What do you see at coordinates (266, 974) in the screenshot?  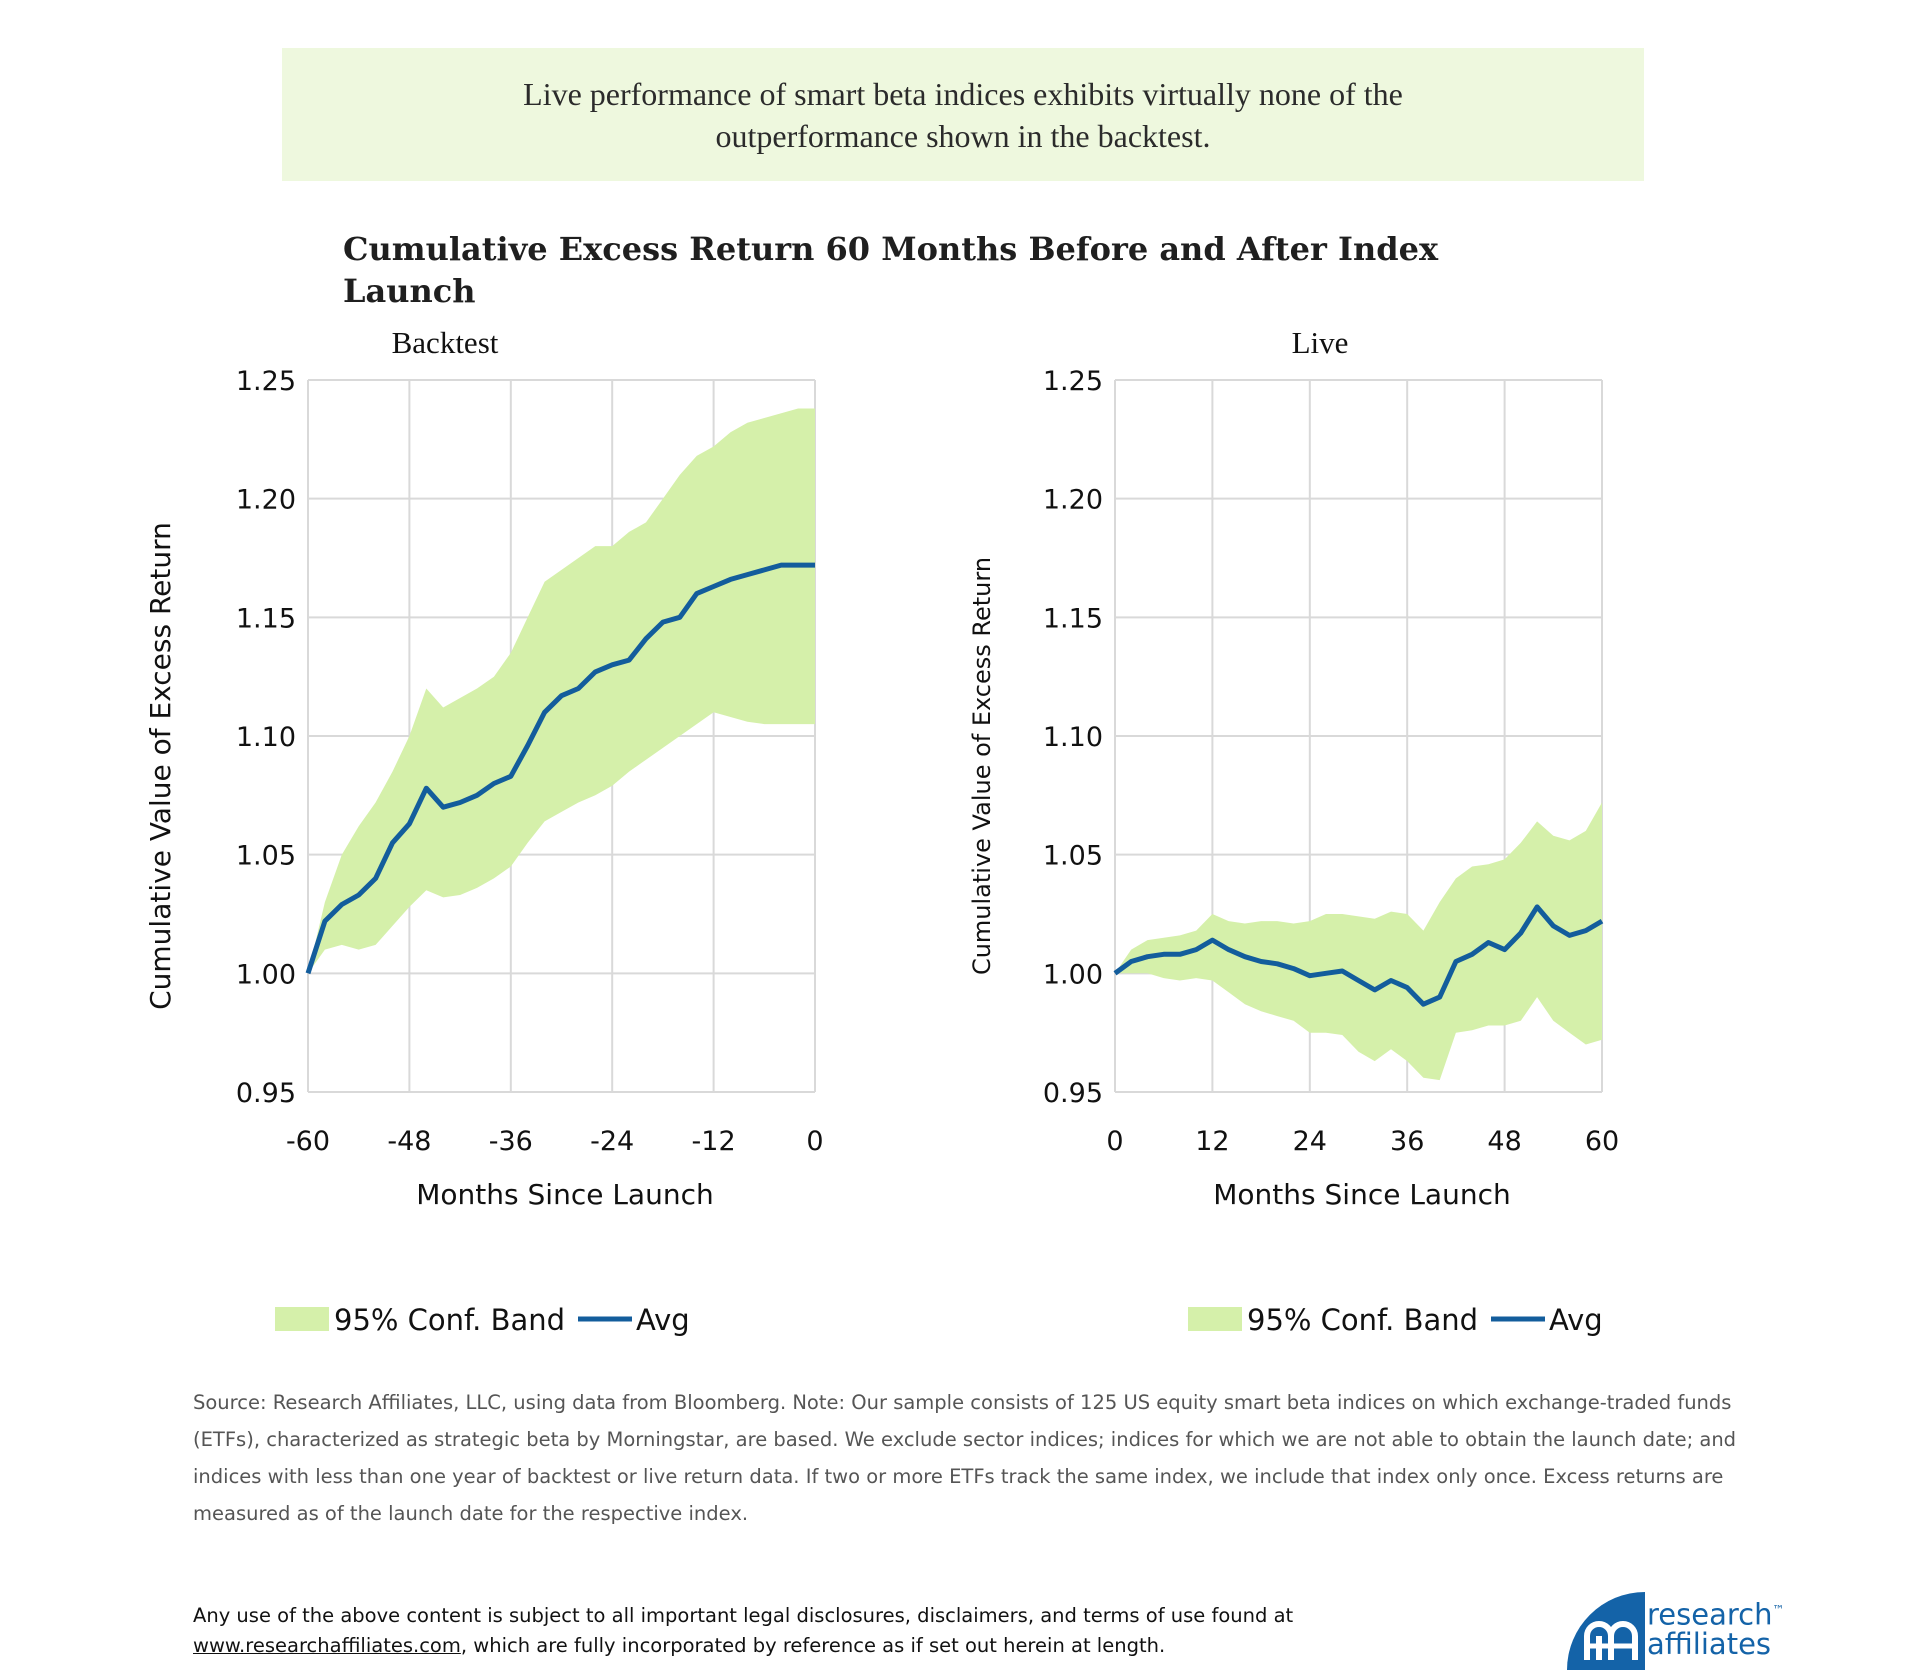 I see `backtest-ytick-label: 1.00` at bounding box center [266, 974].